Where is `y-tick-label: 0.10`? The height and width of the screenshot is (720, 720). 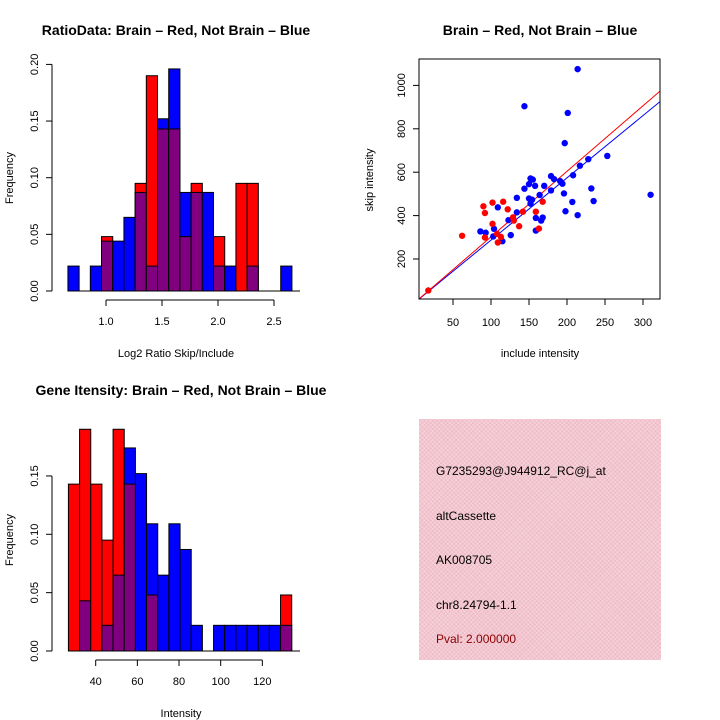 y-tick-label: 0.10 is located at coordinates (35, 177).